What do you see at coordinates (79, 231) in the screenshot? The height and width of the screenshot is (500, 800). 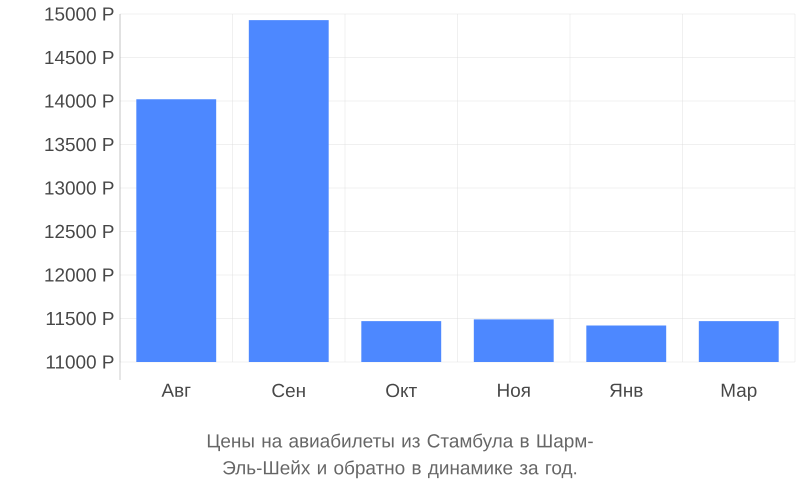 I see `y-tick-label: 12500 Р` at bounding box center [79, 231].